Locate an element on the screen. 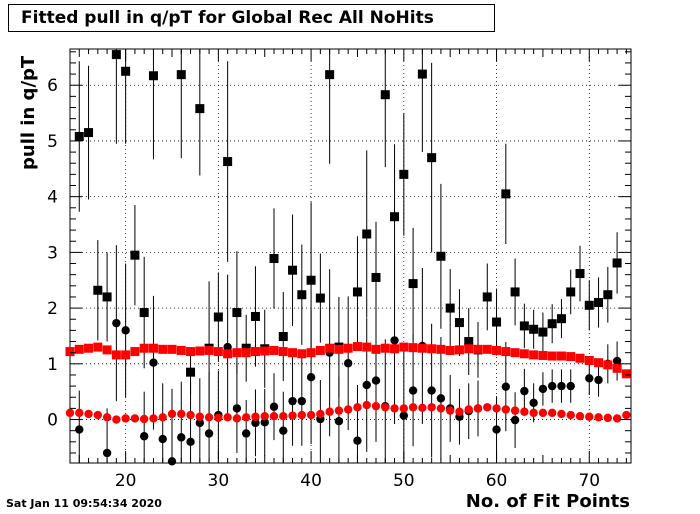 This screenshot has width=700, height=514. x-tick-label: 30 is located at coordinates (219, 481).